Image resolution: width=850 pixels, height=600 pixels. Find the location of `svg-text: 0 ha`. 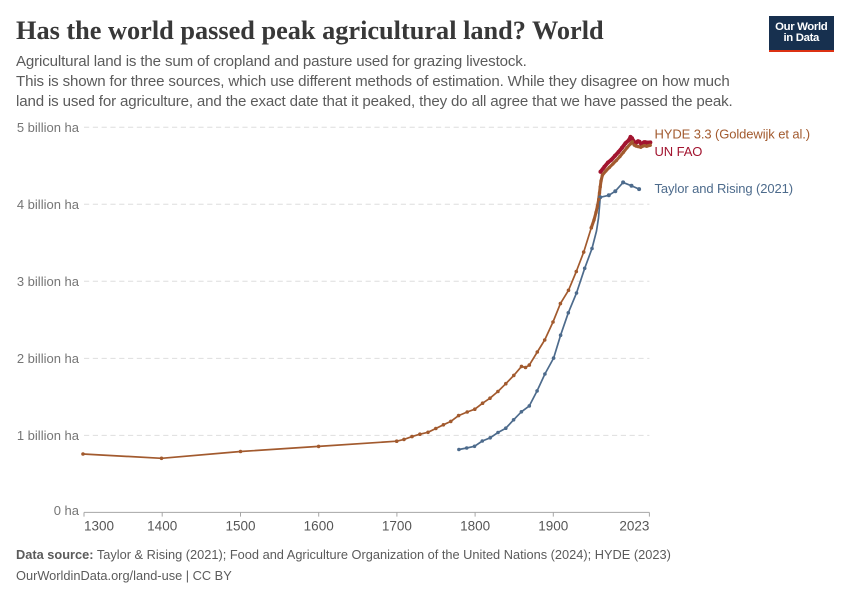

svg-text: 0 ha is located at coordinates (67, 510).